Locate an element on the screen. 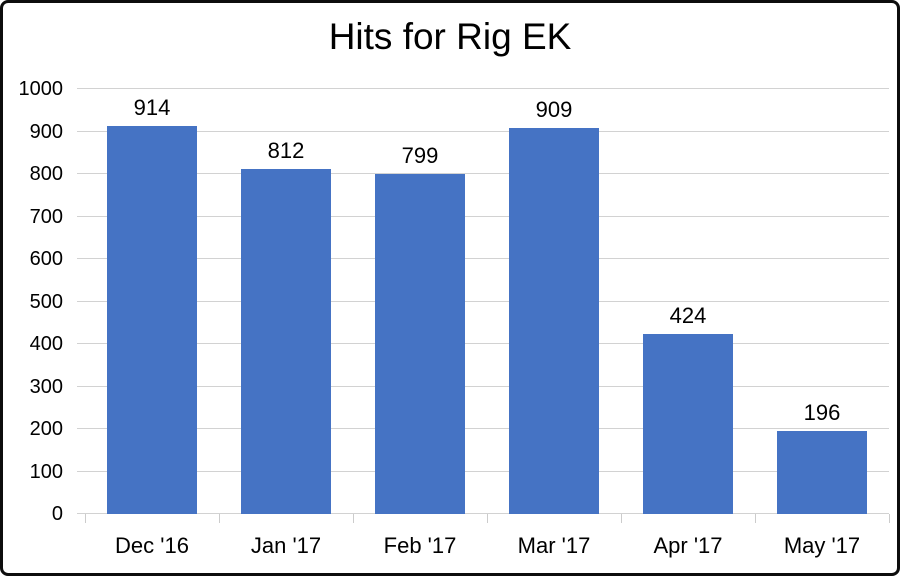 The image size is (900, 576). x-axis-category-label: Mar '17 is located at coordinates (554, 545).